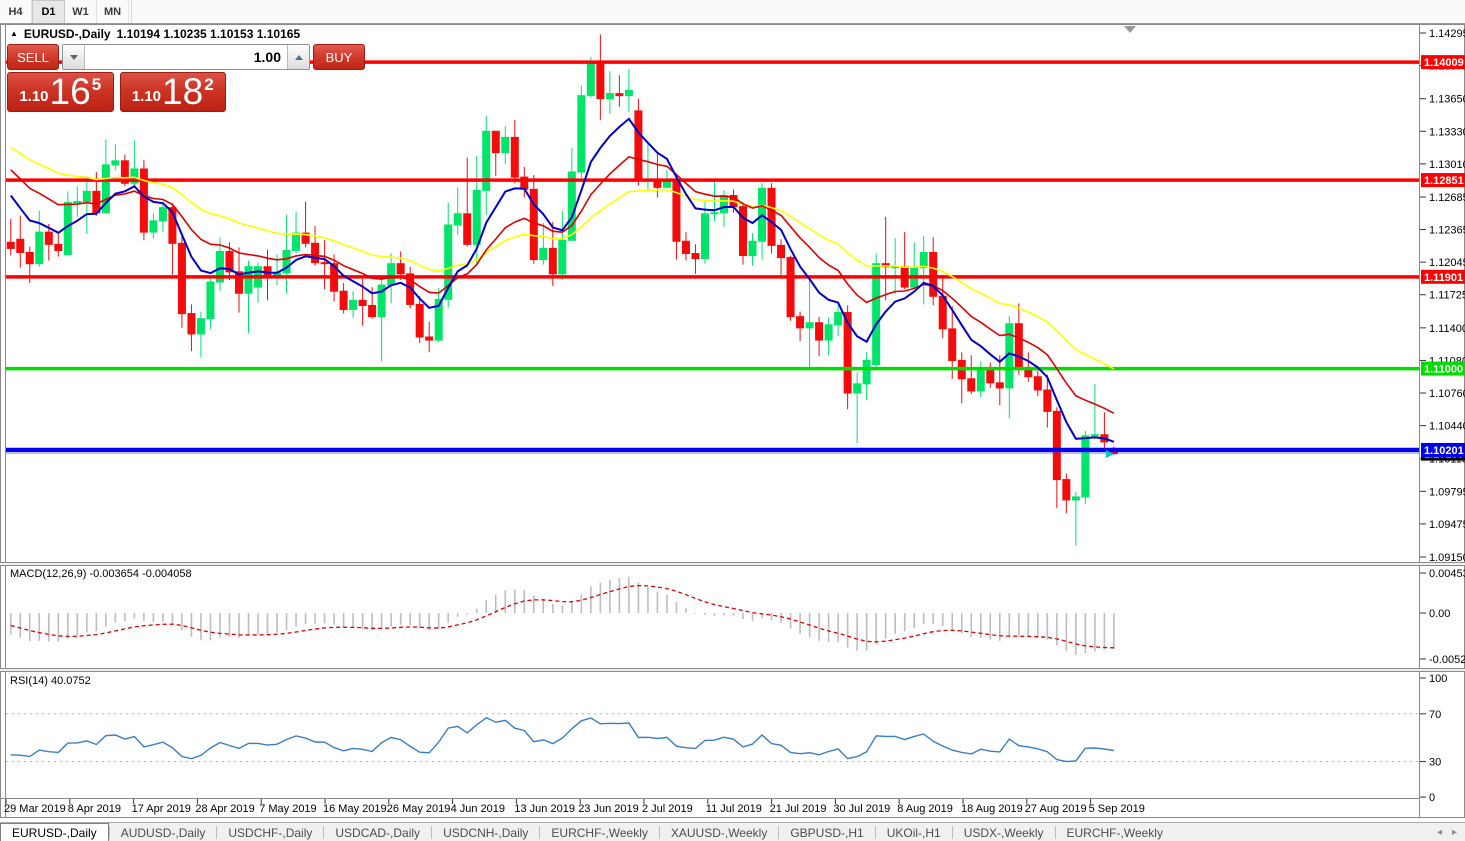 Image resolution: width=1465 pixels, height=841 pixels. I want to click on sell-price-main: 16, so click(70, 91).